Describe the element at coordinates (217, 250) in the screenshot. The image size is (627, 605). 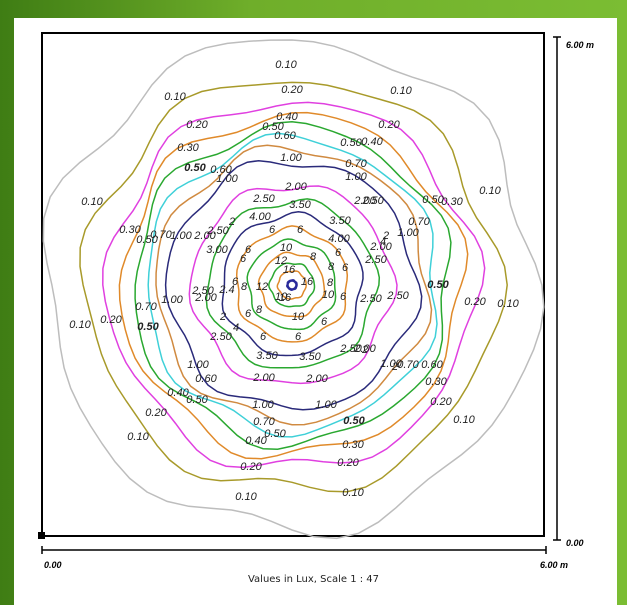
I see `contour-value-label: 3.00` at that location.